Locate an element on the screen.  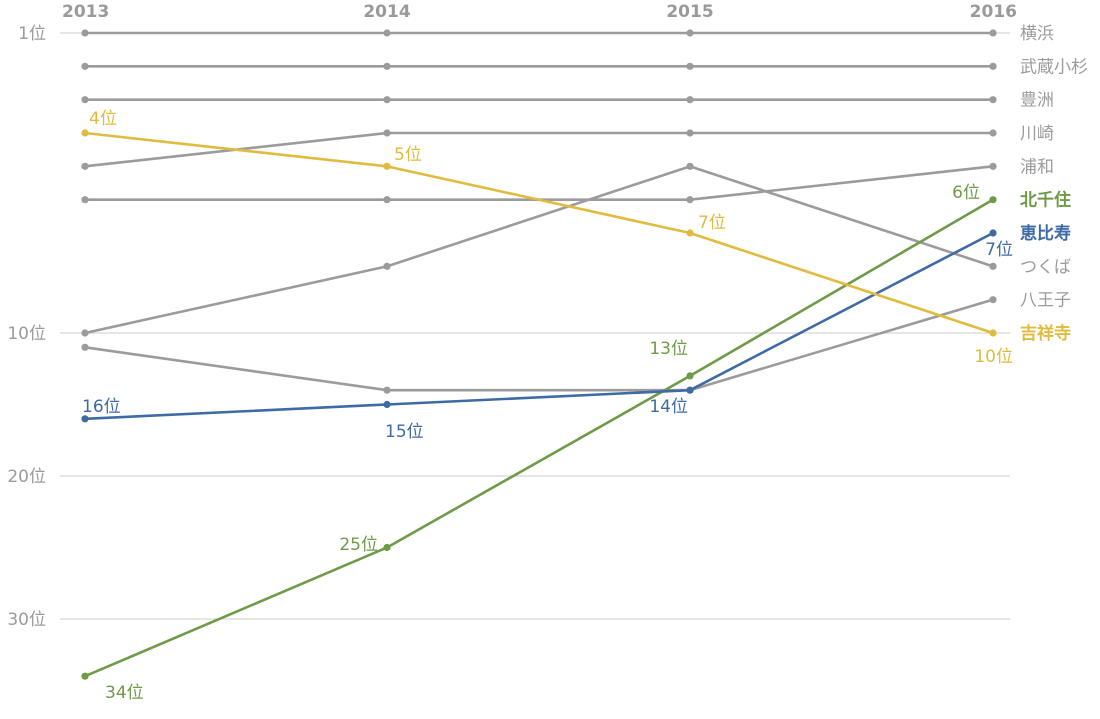
y-tick-label: 10位 is located at coordinates (26, 334).